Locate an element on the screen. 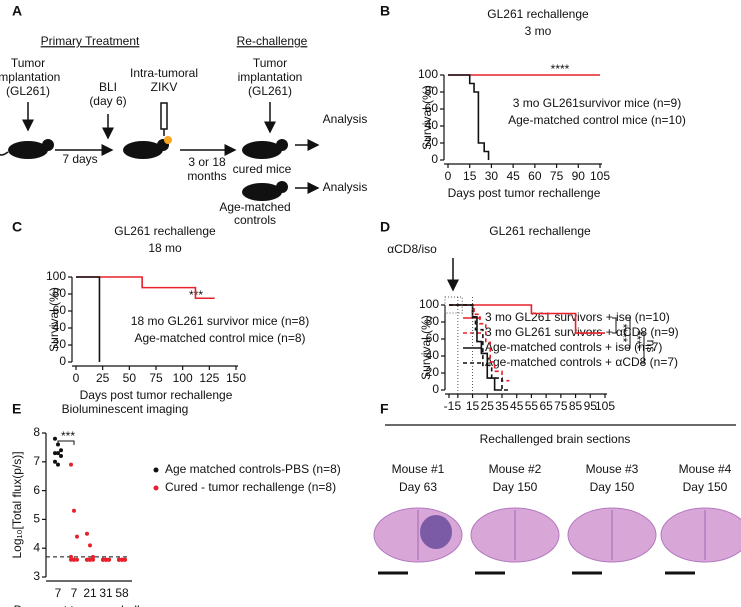  x-tick-label: 95 is located at coordinates (591, 406).